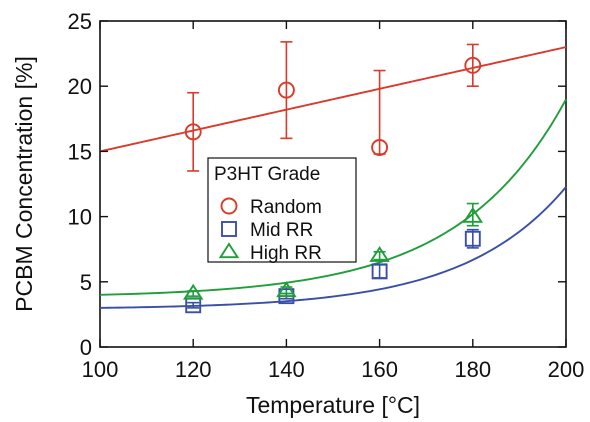 The height and width of the screenshot is (422, 590). Describe the element at coordinates (80, 217) in the screenshot. I see `y-tick-label: 10` at that location.